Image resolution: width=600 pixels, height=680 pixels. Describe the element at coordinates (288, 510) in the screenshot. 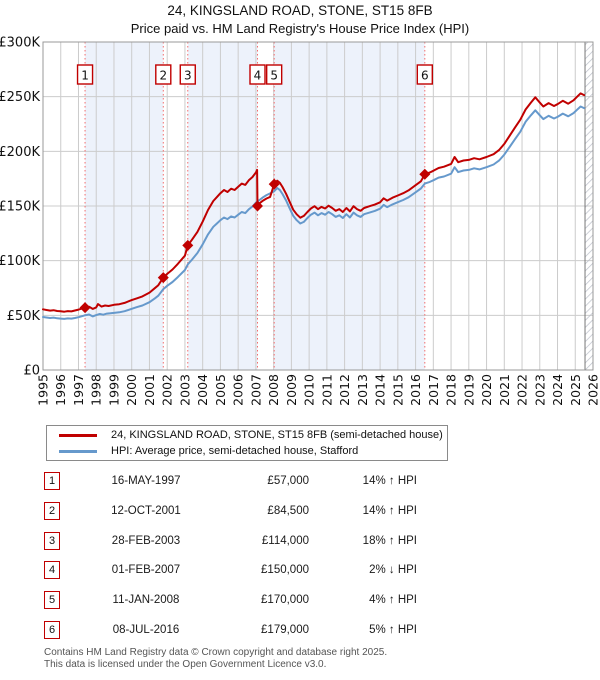

I see `sale-price: £84,500` at that location.